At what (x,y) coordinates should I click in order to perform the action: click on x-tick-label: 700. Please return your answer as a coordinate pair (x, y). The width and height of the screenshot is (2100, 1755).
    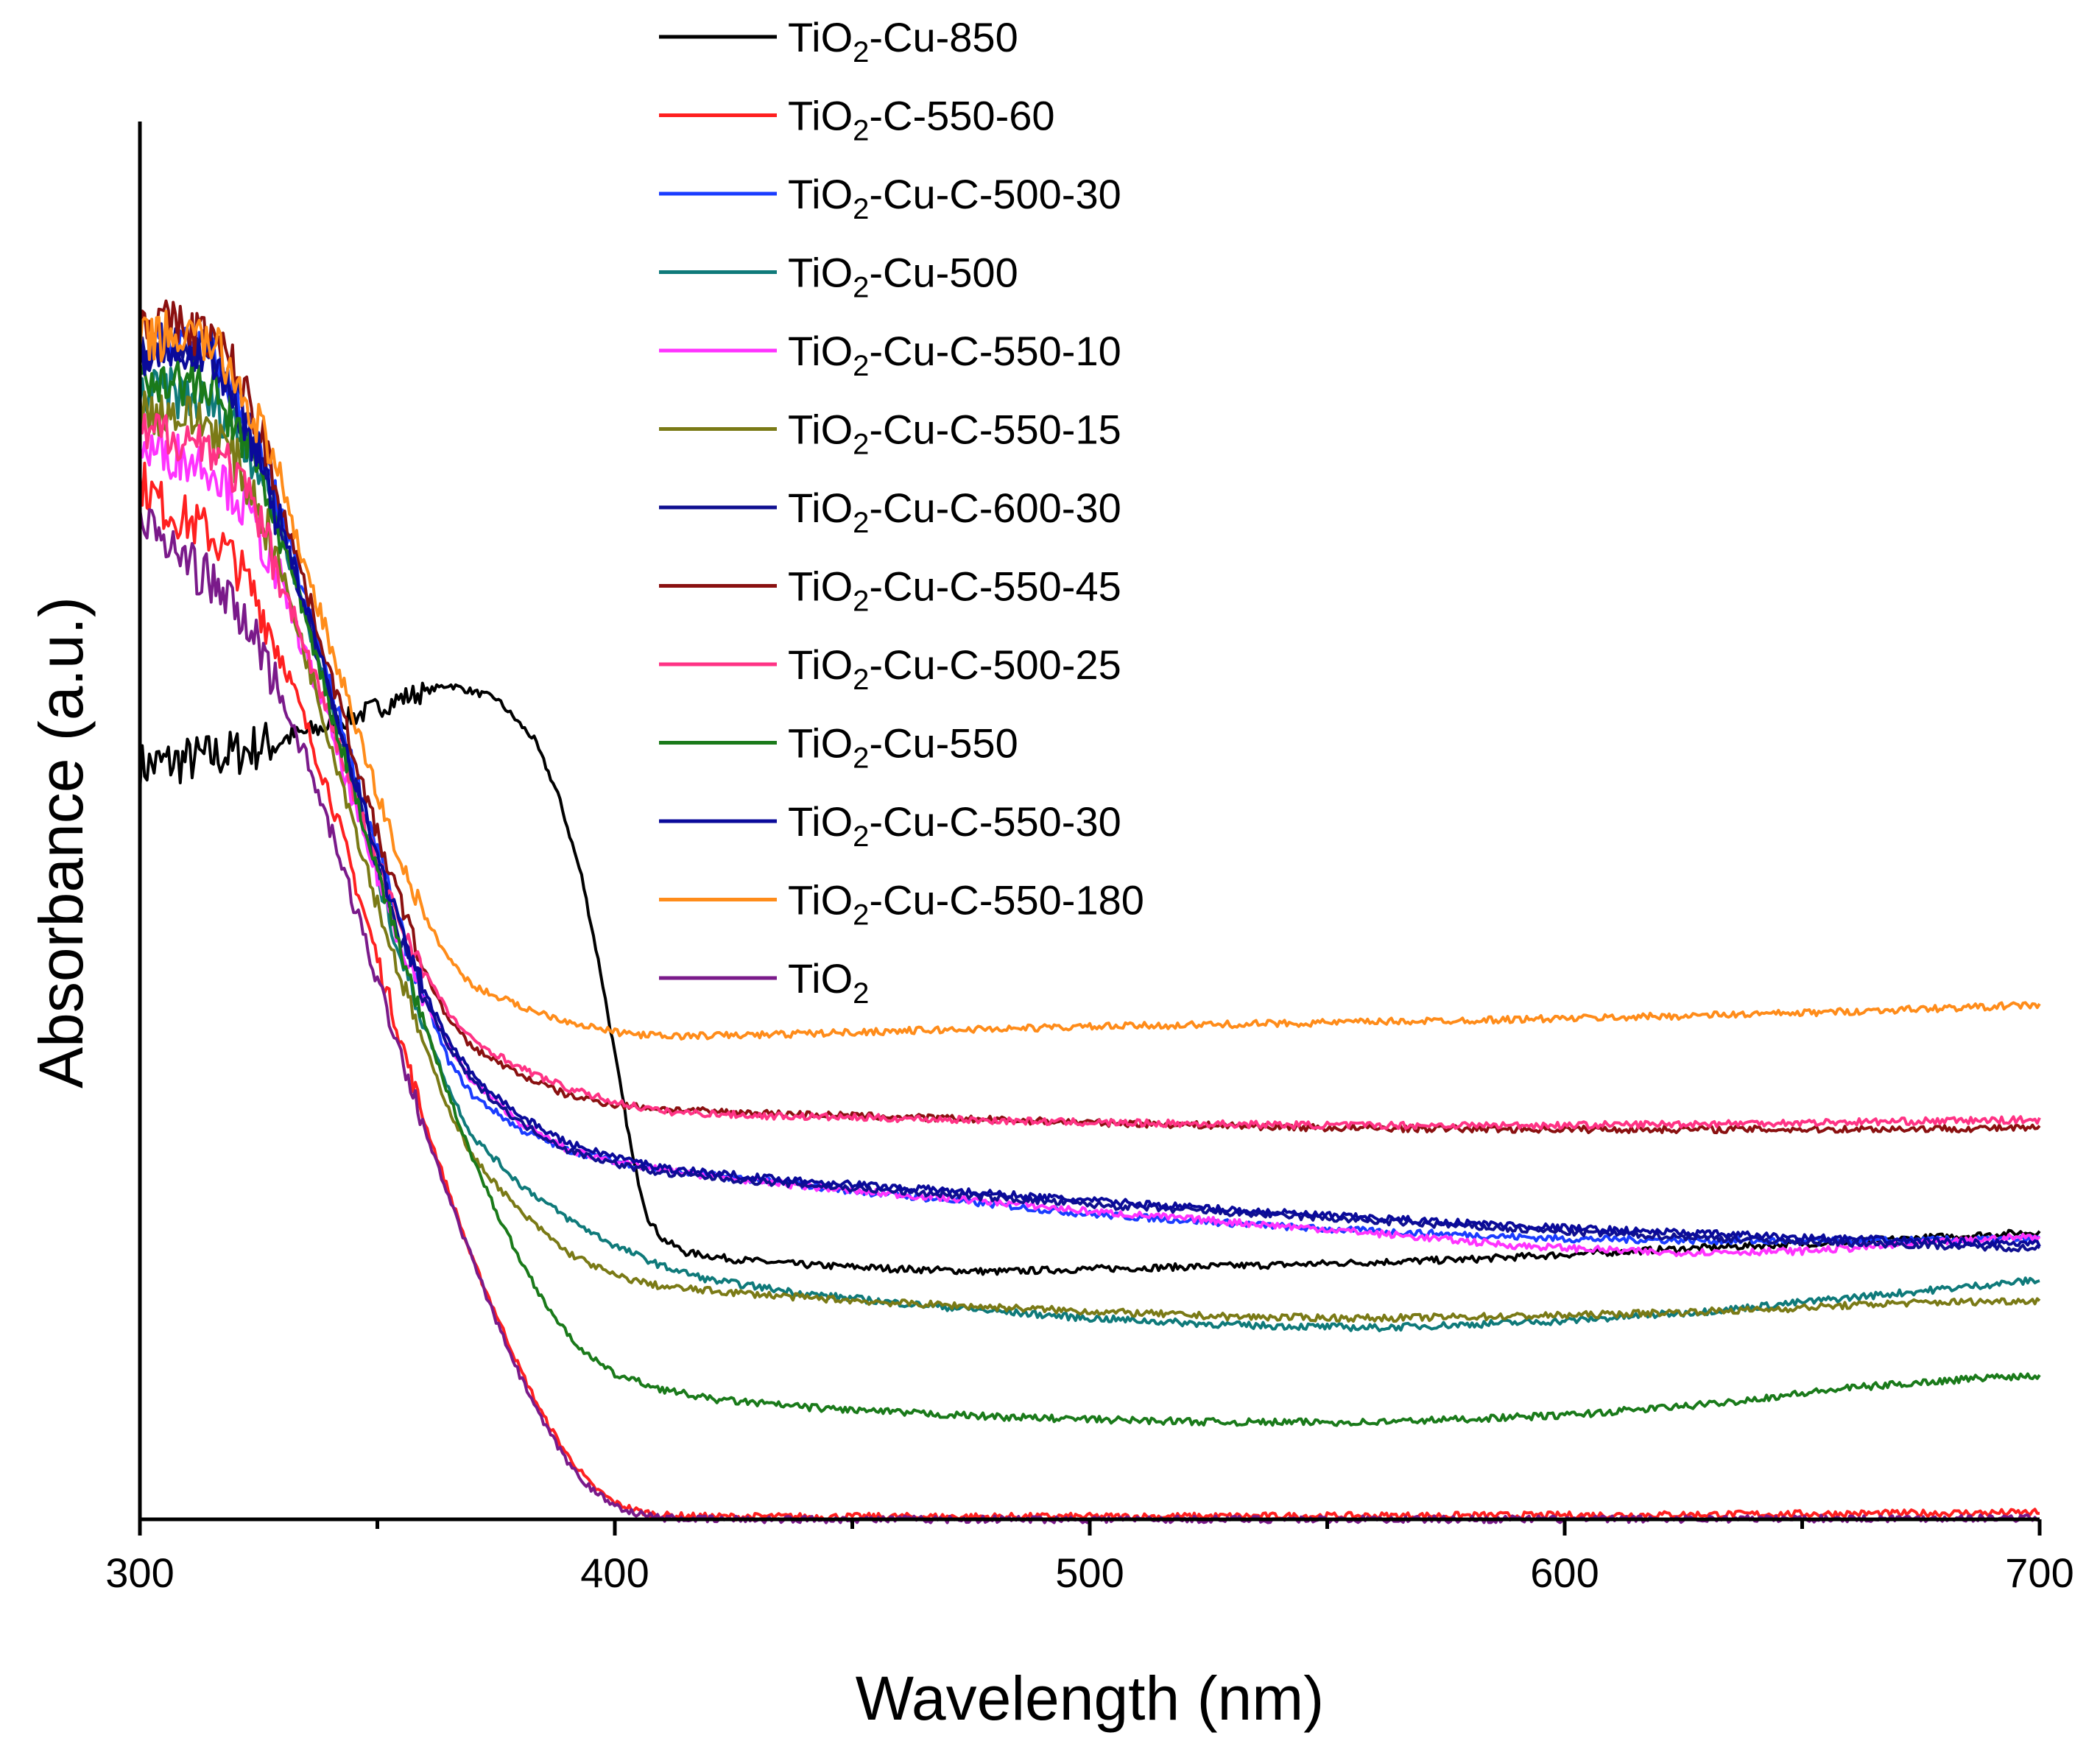
    Looking at the image, I should click on (2039, 1573).